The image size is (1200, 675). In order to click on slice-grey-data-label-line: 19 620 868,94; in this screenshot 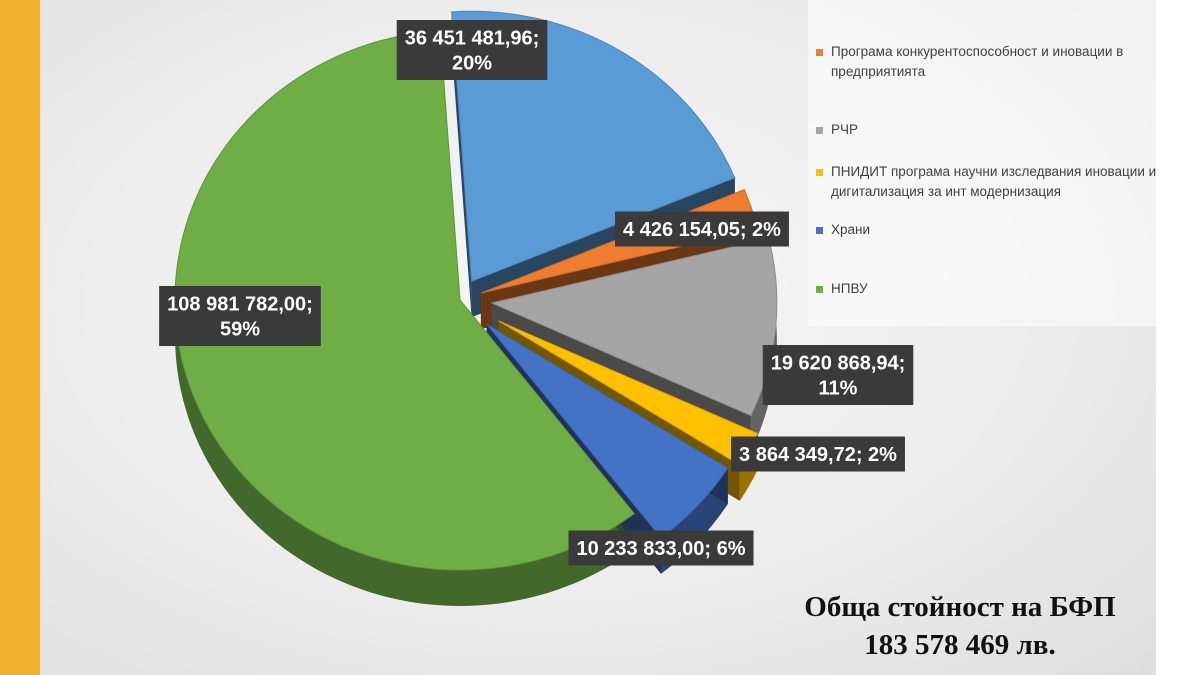, I will do `click(838, 364)`.